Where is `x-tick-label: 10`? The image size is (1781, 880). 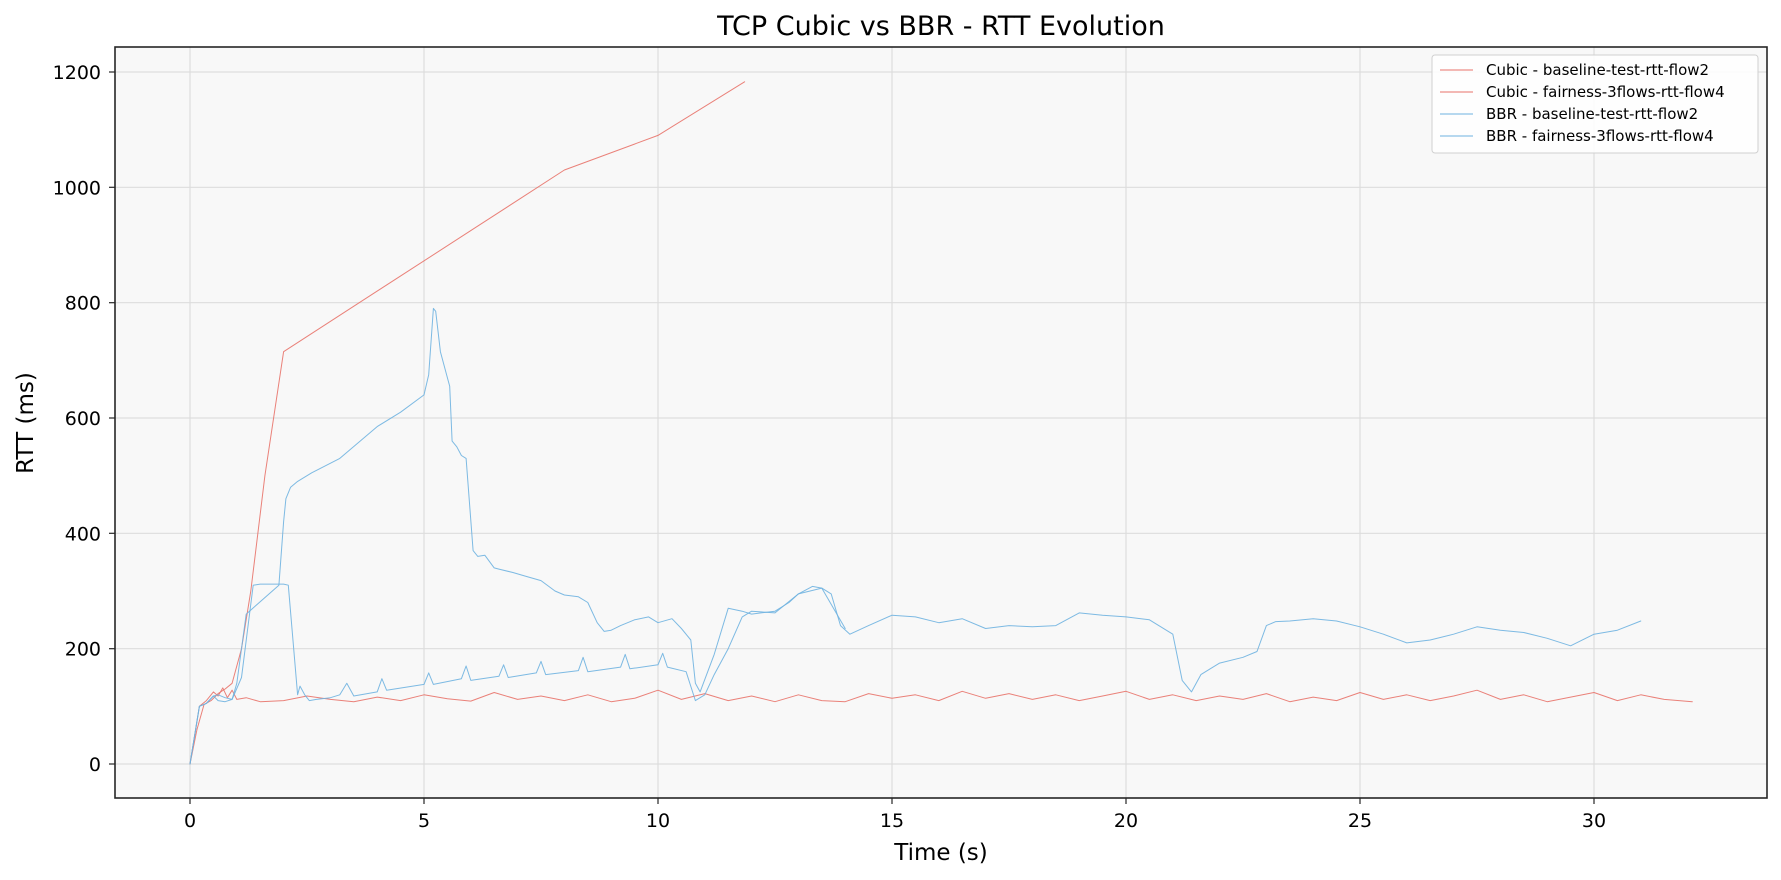 x-tick-label: 10 is located at coordinates (658, 821).